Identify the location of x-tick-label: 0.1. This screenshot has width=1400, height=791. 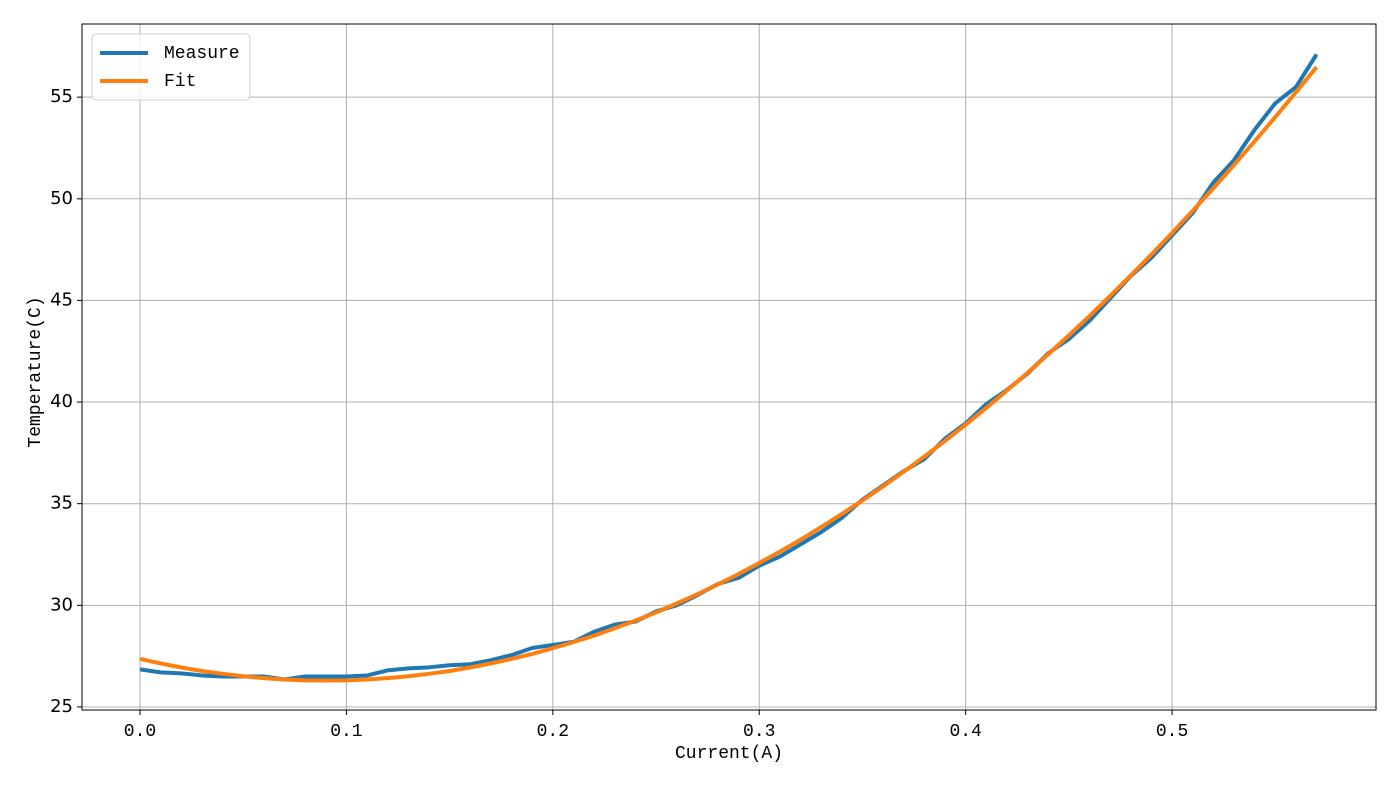
(346, 732).